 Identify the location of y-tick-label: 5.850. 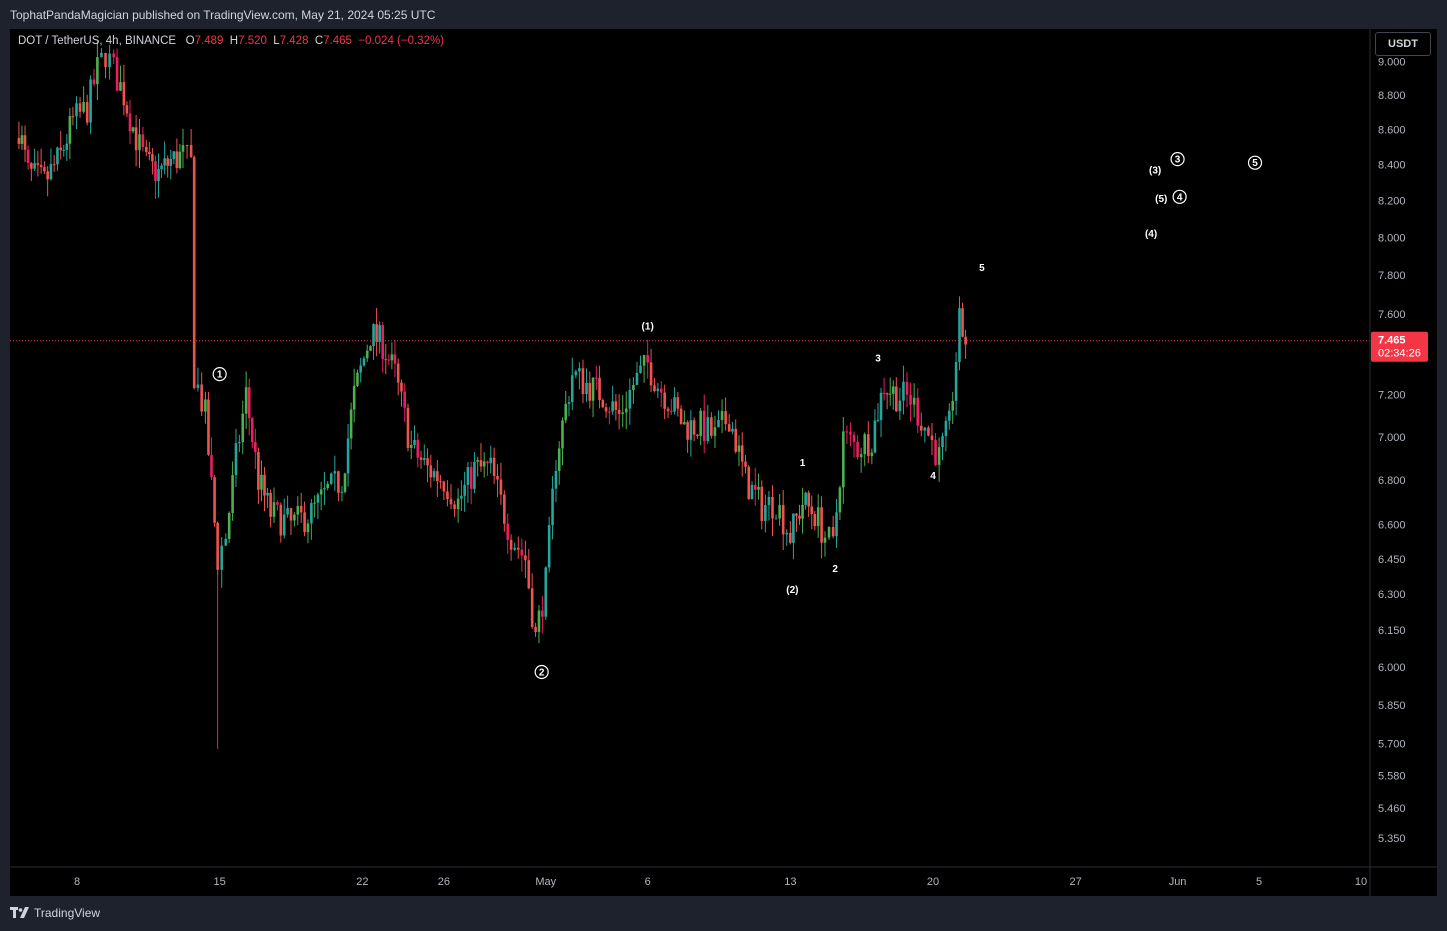
(1392, 706).